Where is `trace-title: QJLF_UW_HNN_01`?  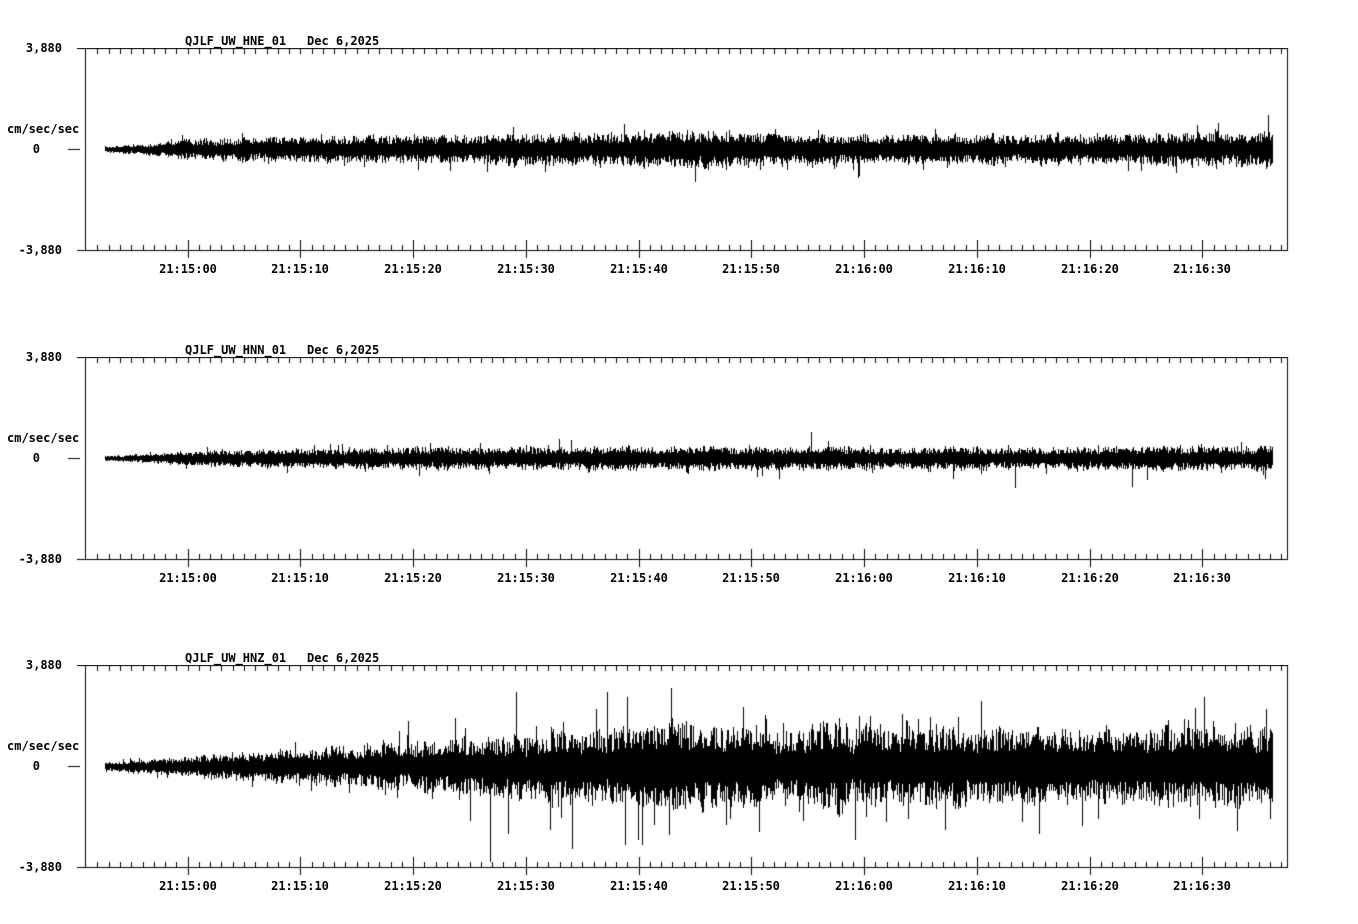
trace-title: QJLF_UW_HNN_01 is located at coordinates (236, 350).